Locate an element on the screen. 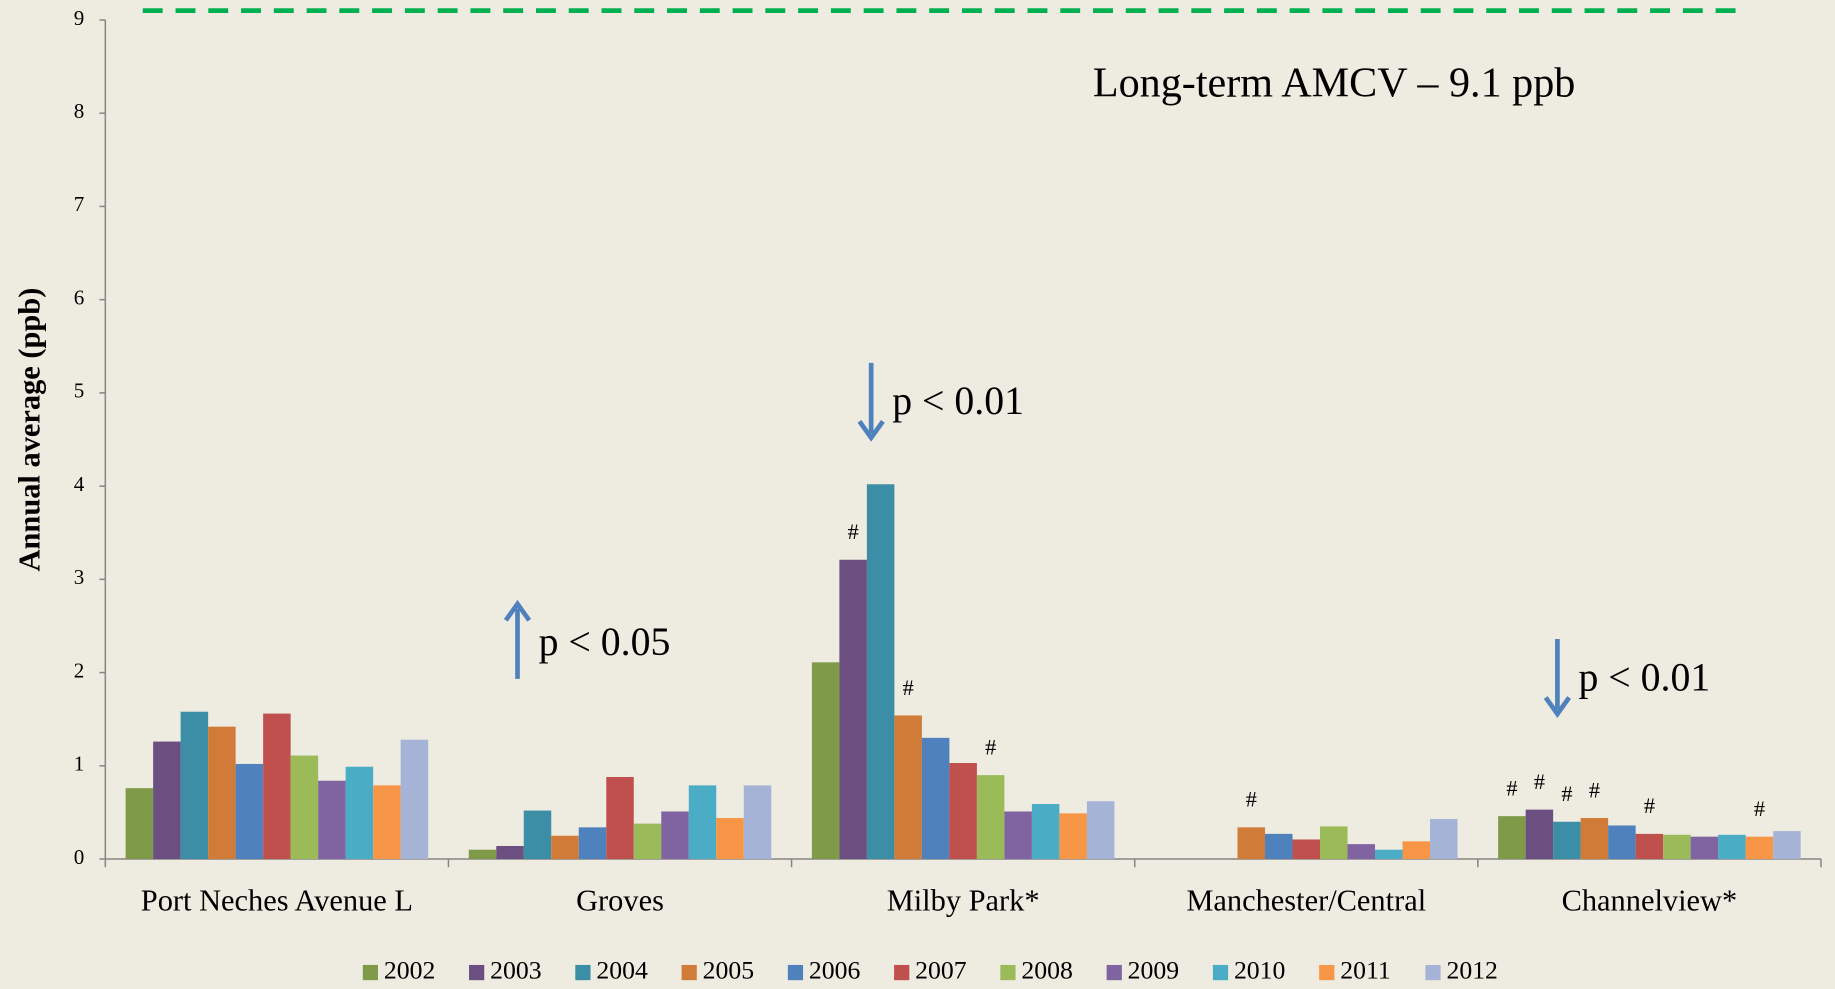  trend-label: p < 0.01 is located at coordinates (1644, 677).